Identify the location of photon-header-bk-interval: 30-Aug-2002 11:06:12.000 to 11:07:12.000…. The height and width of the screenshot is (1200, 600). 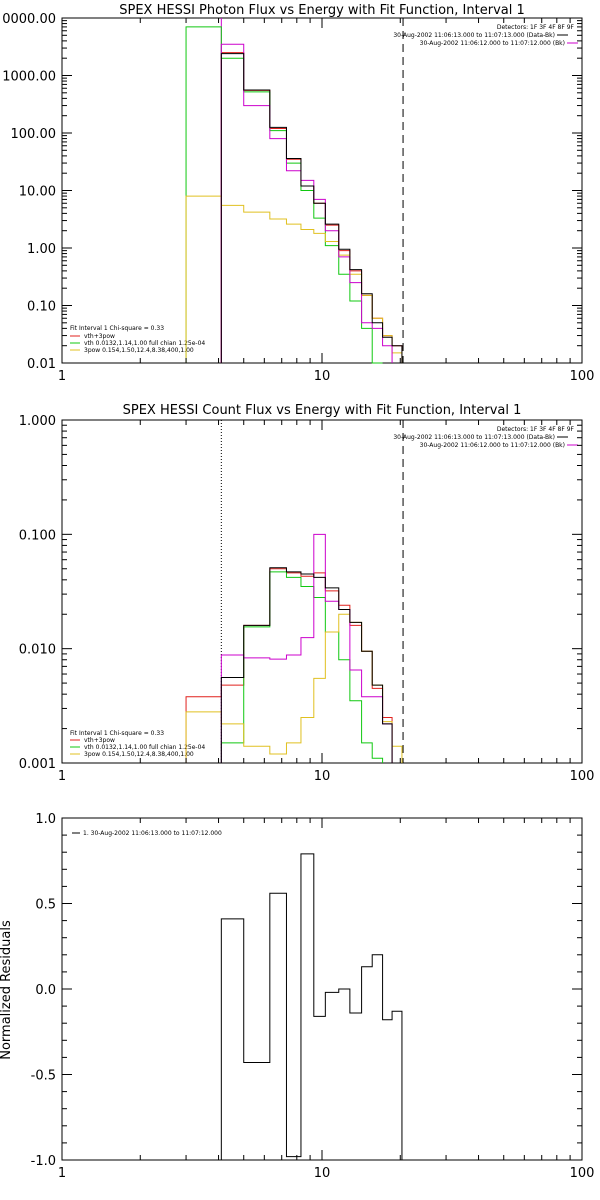
(492, 43).